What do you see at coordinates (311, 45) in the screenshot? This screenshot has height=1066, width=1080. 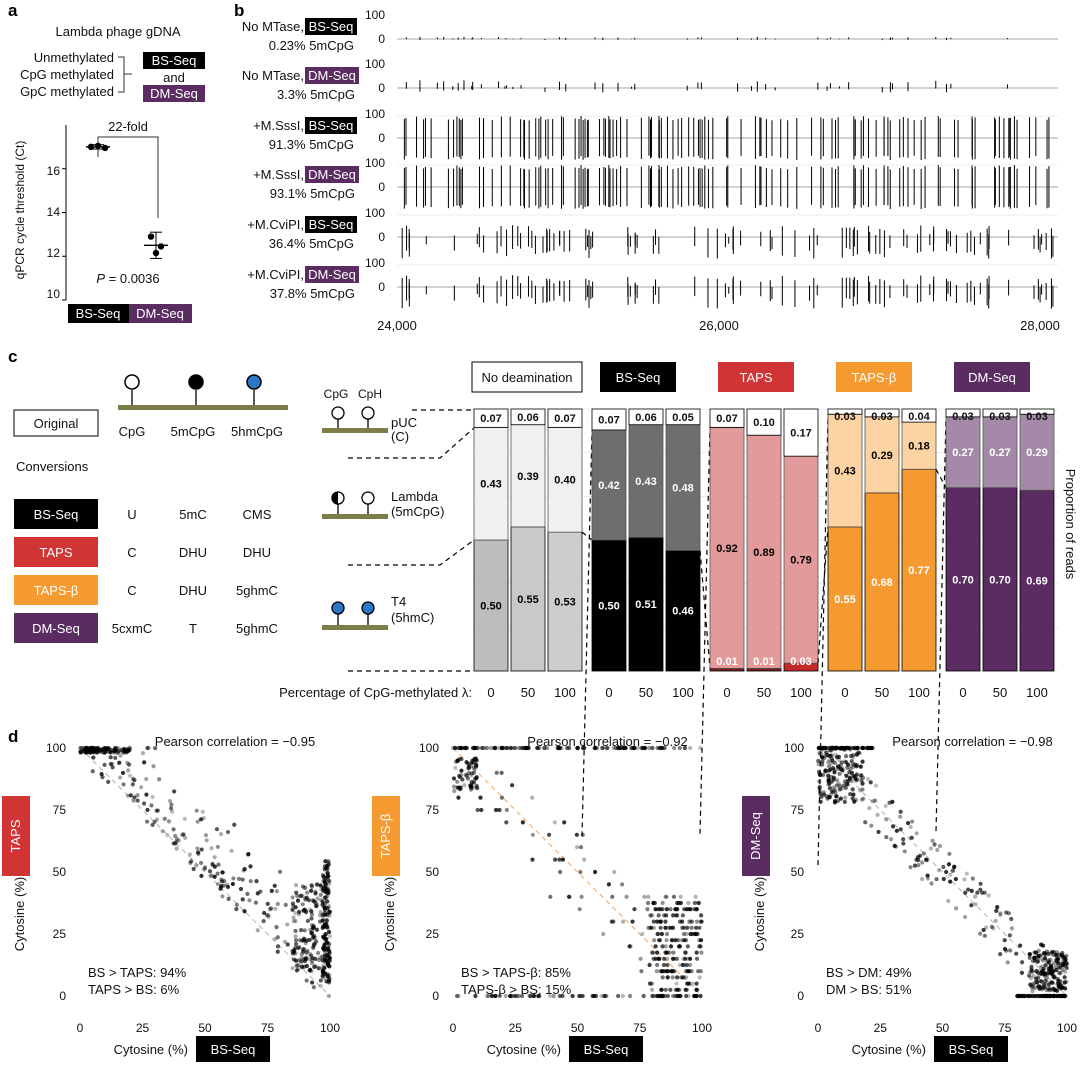 I see `track-label-line2: 0.23% 5mCpG` at bounding box center [311, 45].